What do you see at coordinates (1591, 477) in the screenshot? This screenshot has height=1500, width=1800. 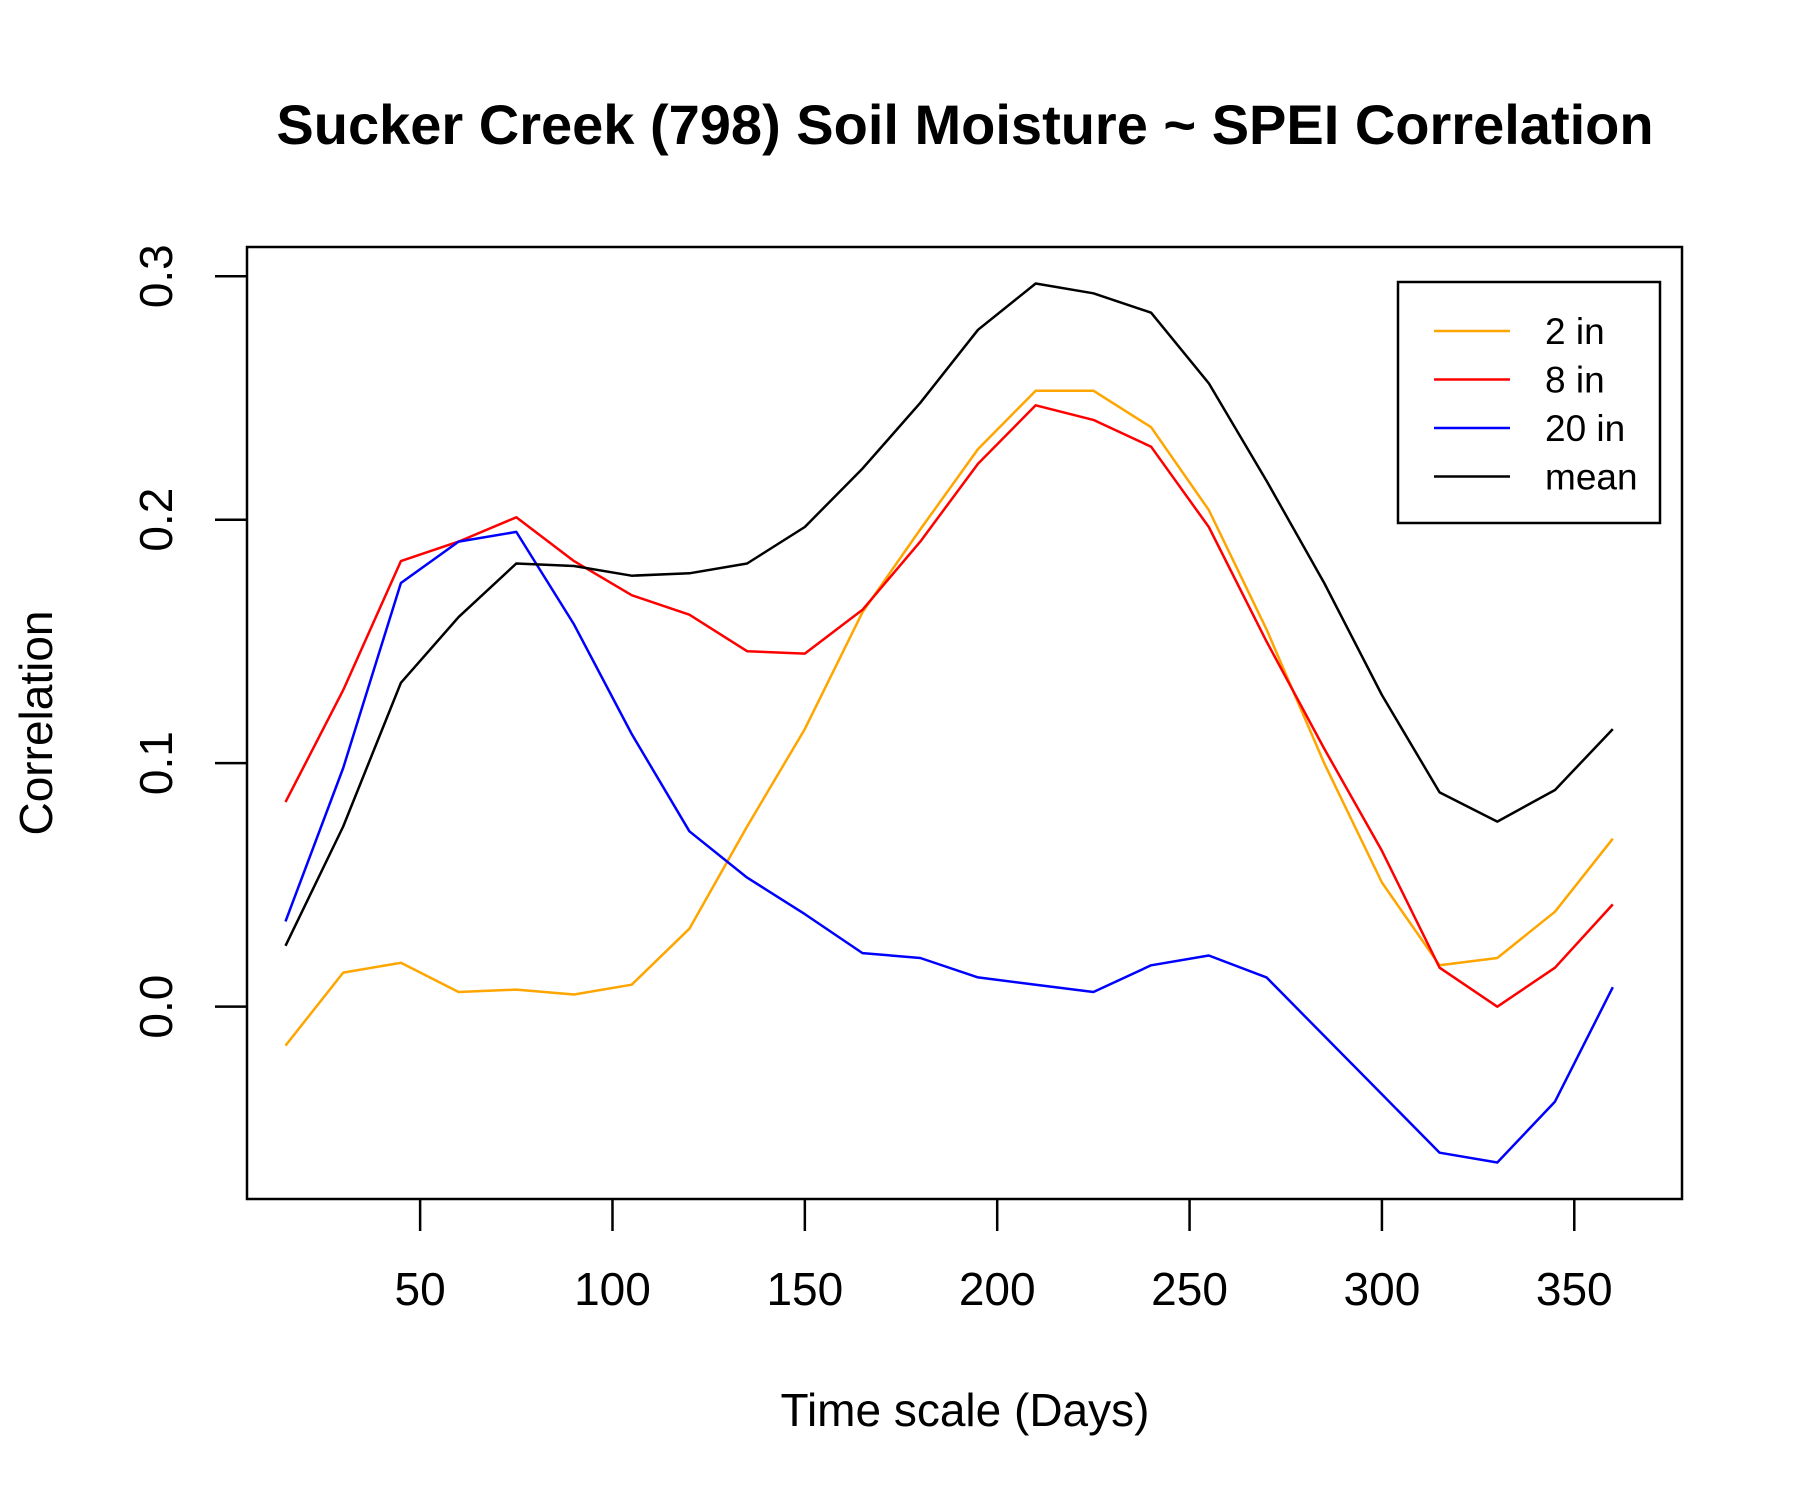 I see `legend-label: mean` at bounding box center [1591, 477].